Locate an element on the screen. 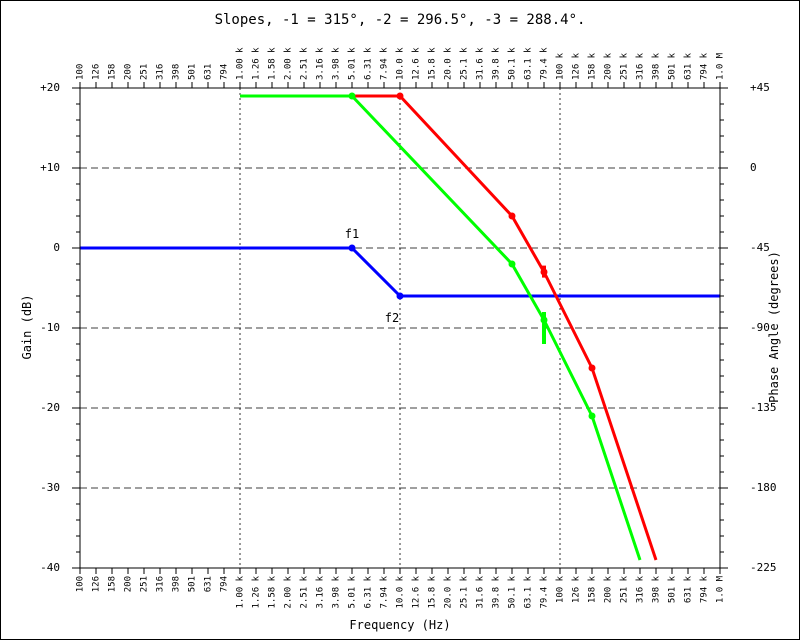 This screenshot has width=800, height=640. x-tick-label-bottom: 316 is located at coordinates (161, 584).